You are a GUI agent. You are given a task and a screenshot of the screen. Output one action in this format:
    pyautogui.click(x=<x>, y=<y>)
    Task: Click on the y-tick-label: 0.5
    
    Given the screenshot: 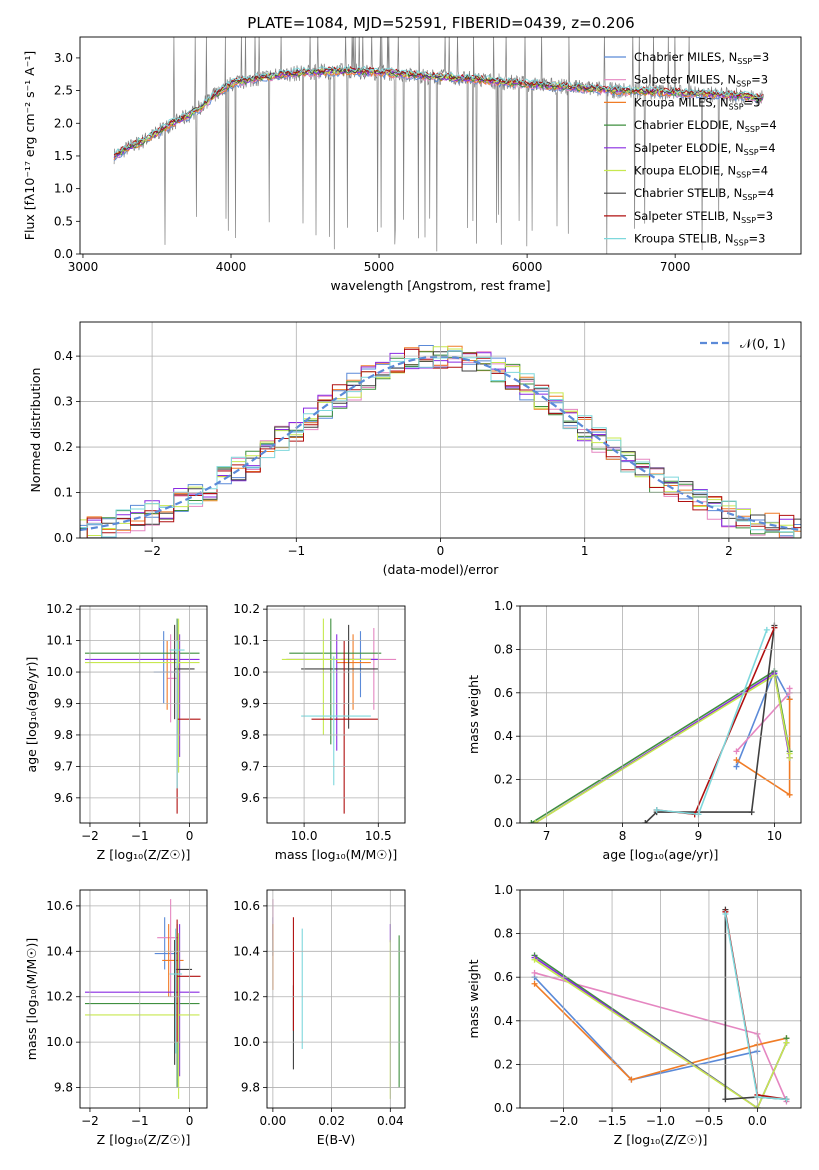 What is the action you would take?
    pyautogui.click(x=63, y=221)
    